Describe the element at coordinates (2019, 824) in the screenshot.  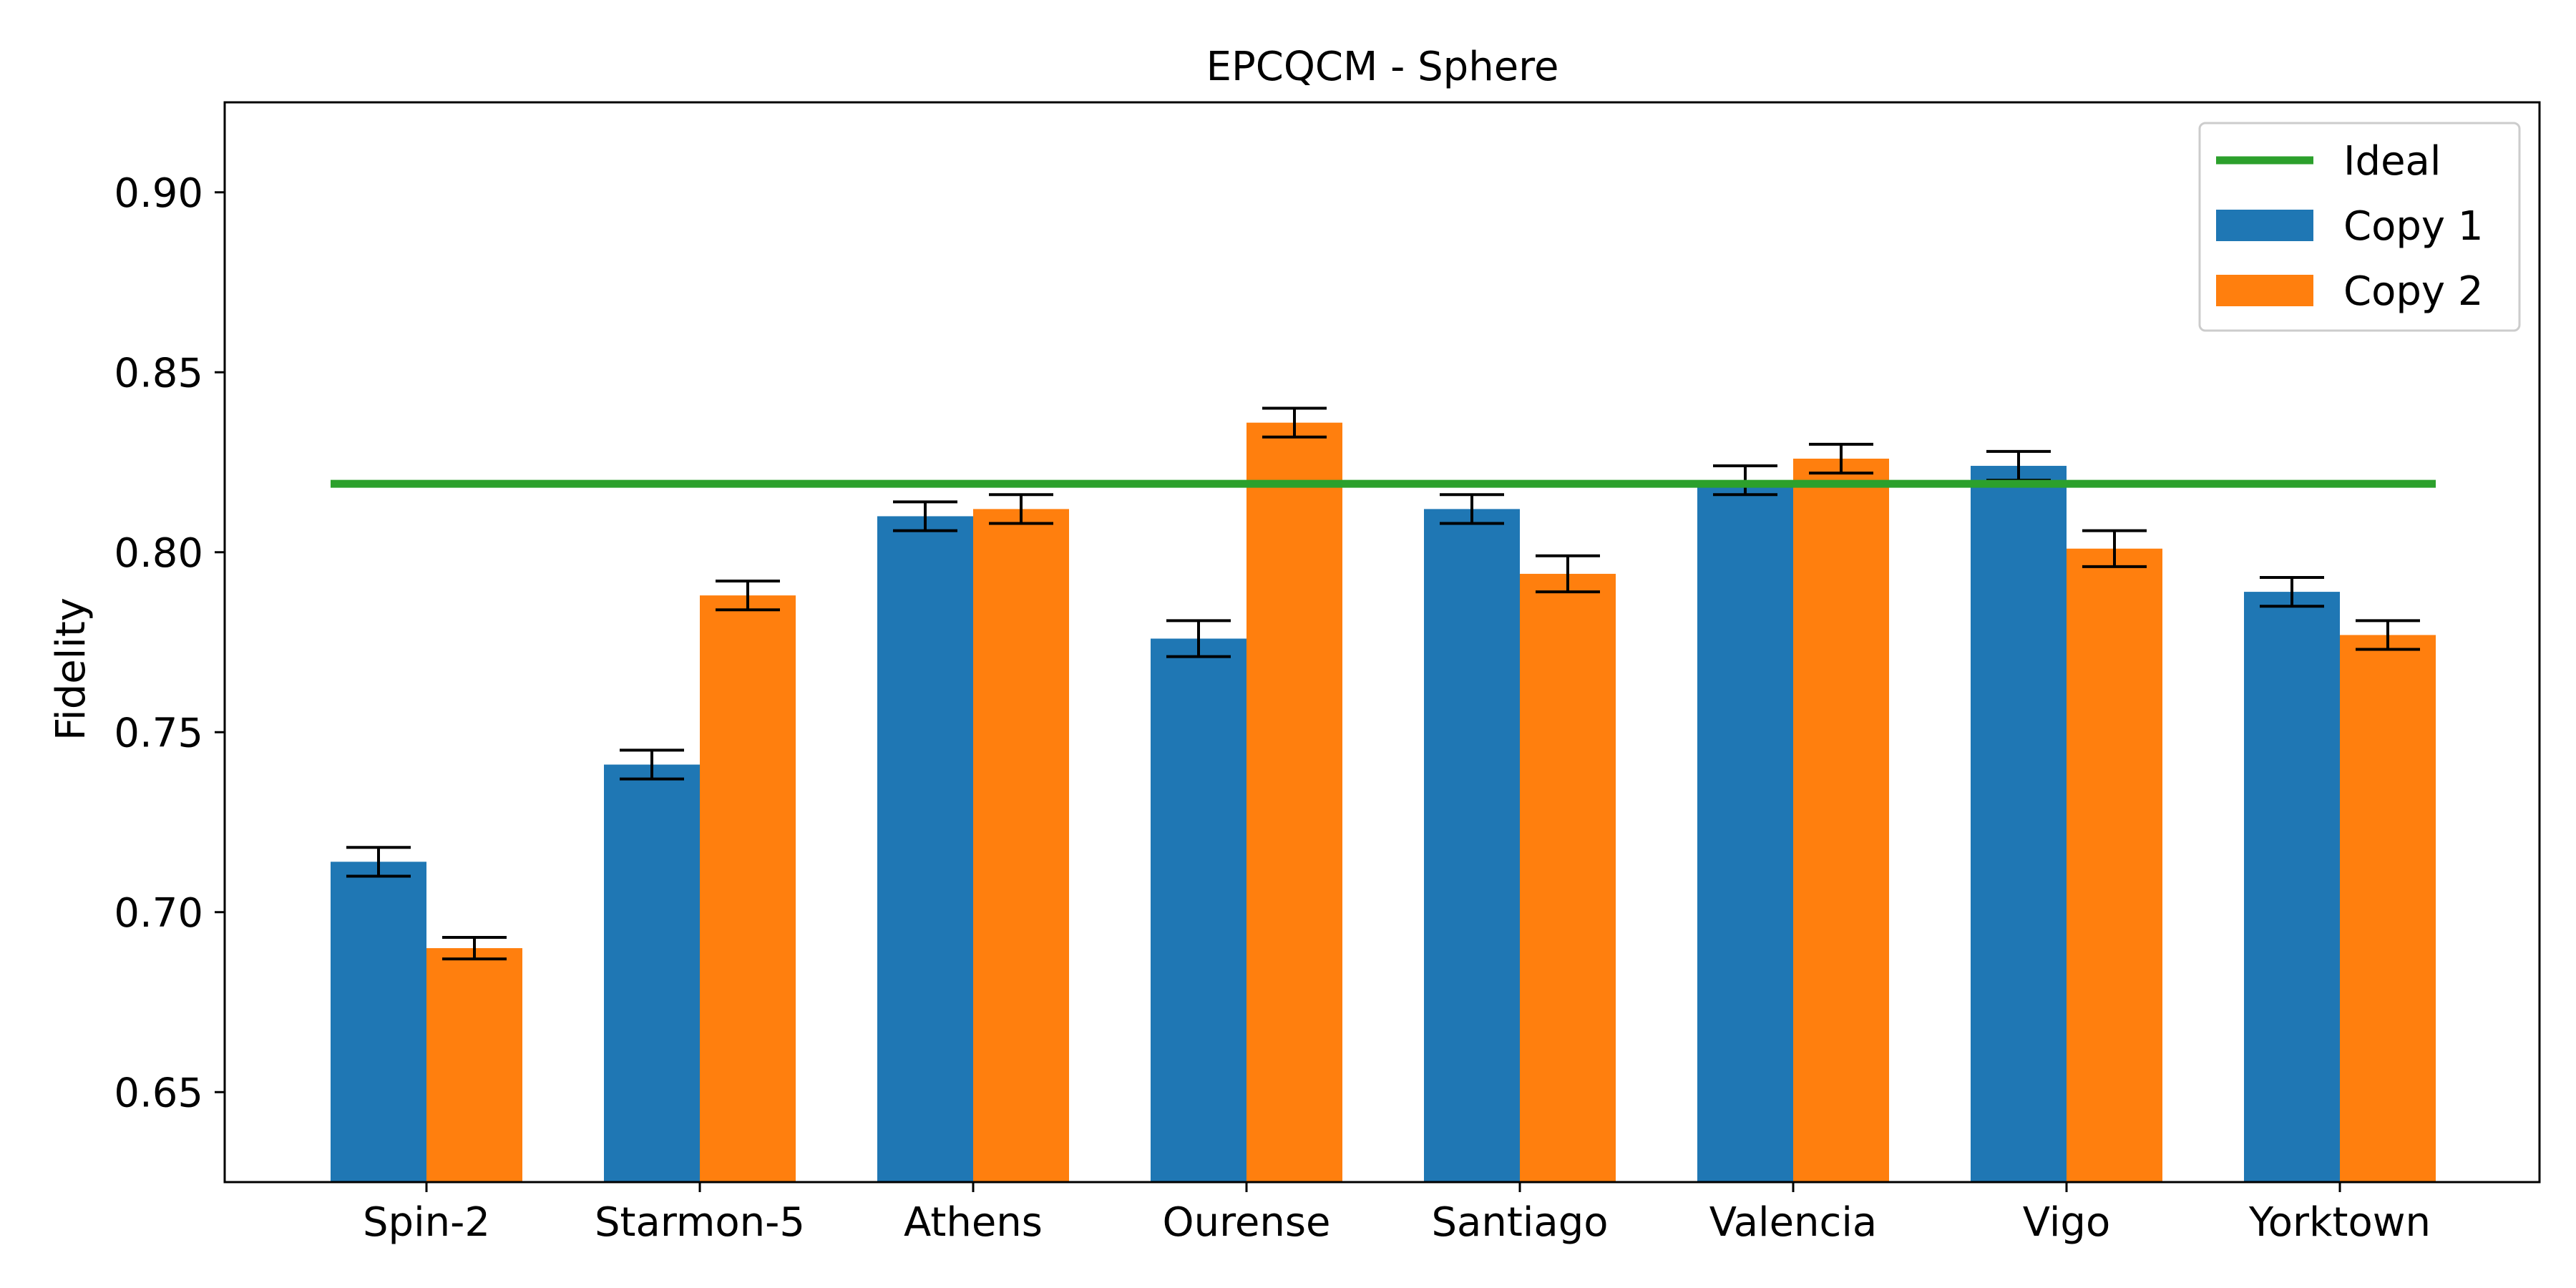
I see `bar-1-vigo` at that location.